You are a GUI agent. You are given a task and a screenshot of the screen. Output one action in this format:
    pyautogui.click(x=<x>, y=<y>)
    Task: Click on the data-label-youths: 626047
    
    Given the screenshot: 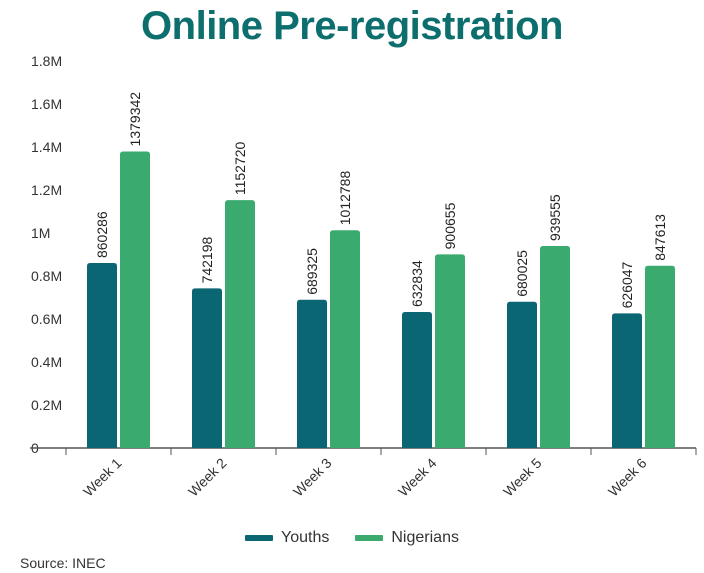 What is the action you would take?
    pyautogui.click(x=627, y=284)
    